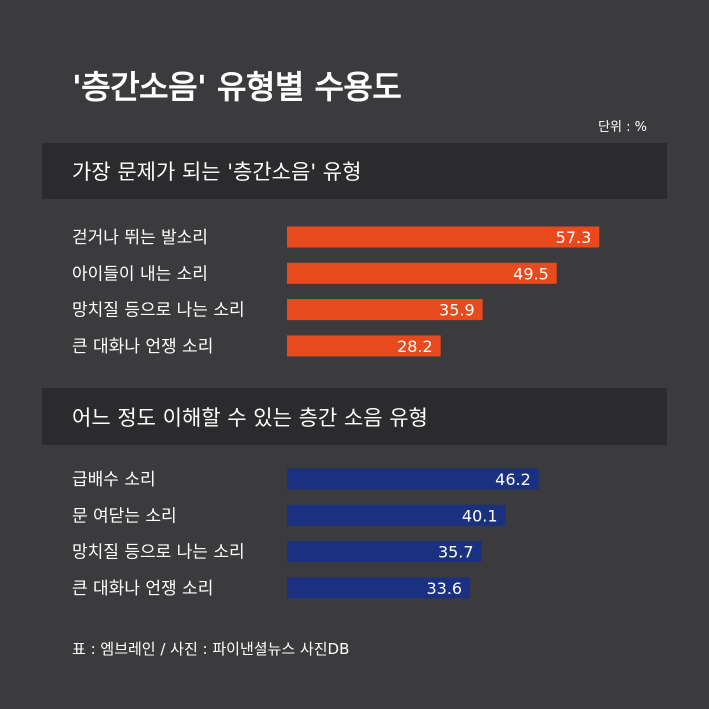  I want to click on category-label: 걷거나 뛰는 발소리, so click(140, 238).